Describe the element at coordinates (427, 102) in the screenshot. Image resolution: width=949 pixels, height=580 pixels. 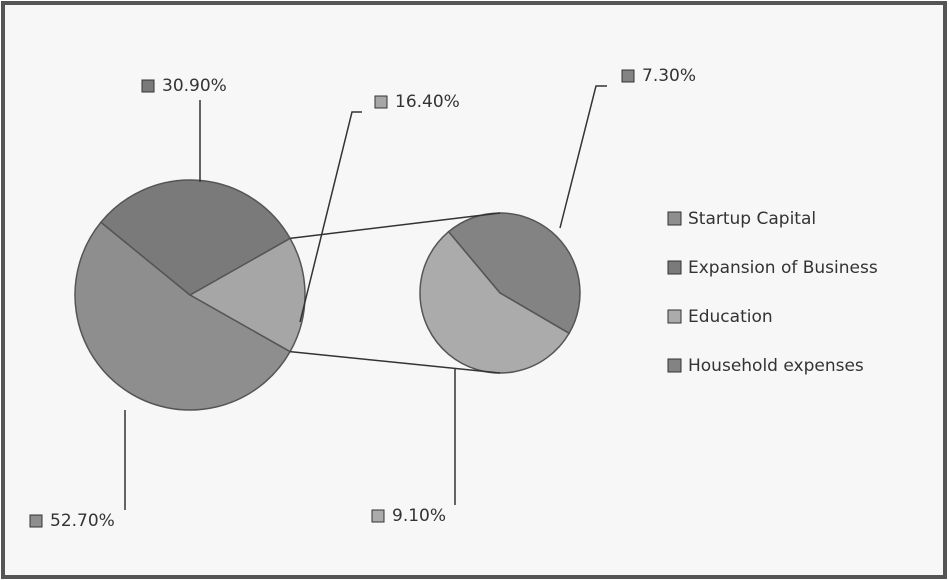
I see `data-label: 16.40%` at that location.